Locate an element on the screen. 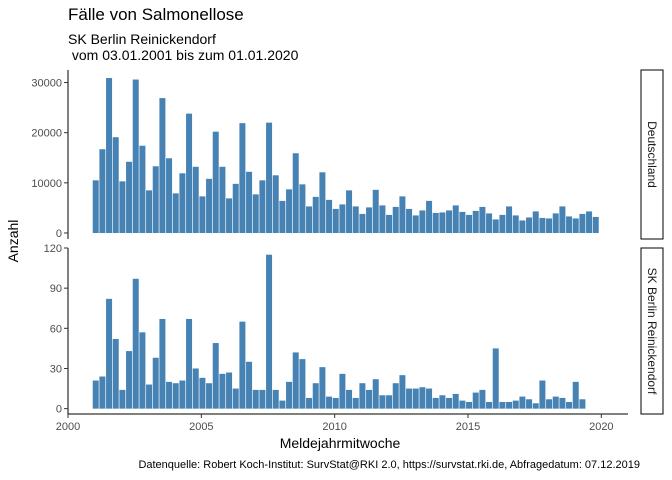 The image size is (672, 480). facet-strip is located at coordinates (652, 331).